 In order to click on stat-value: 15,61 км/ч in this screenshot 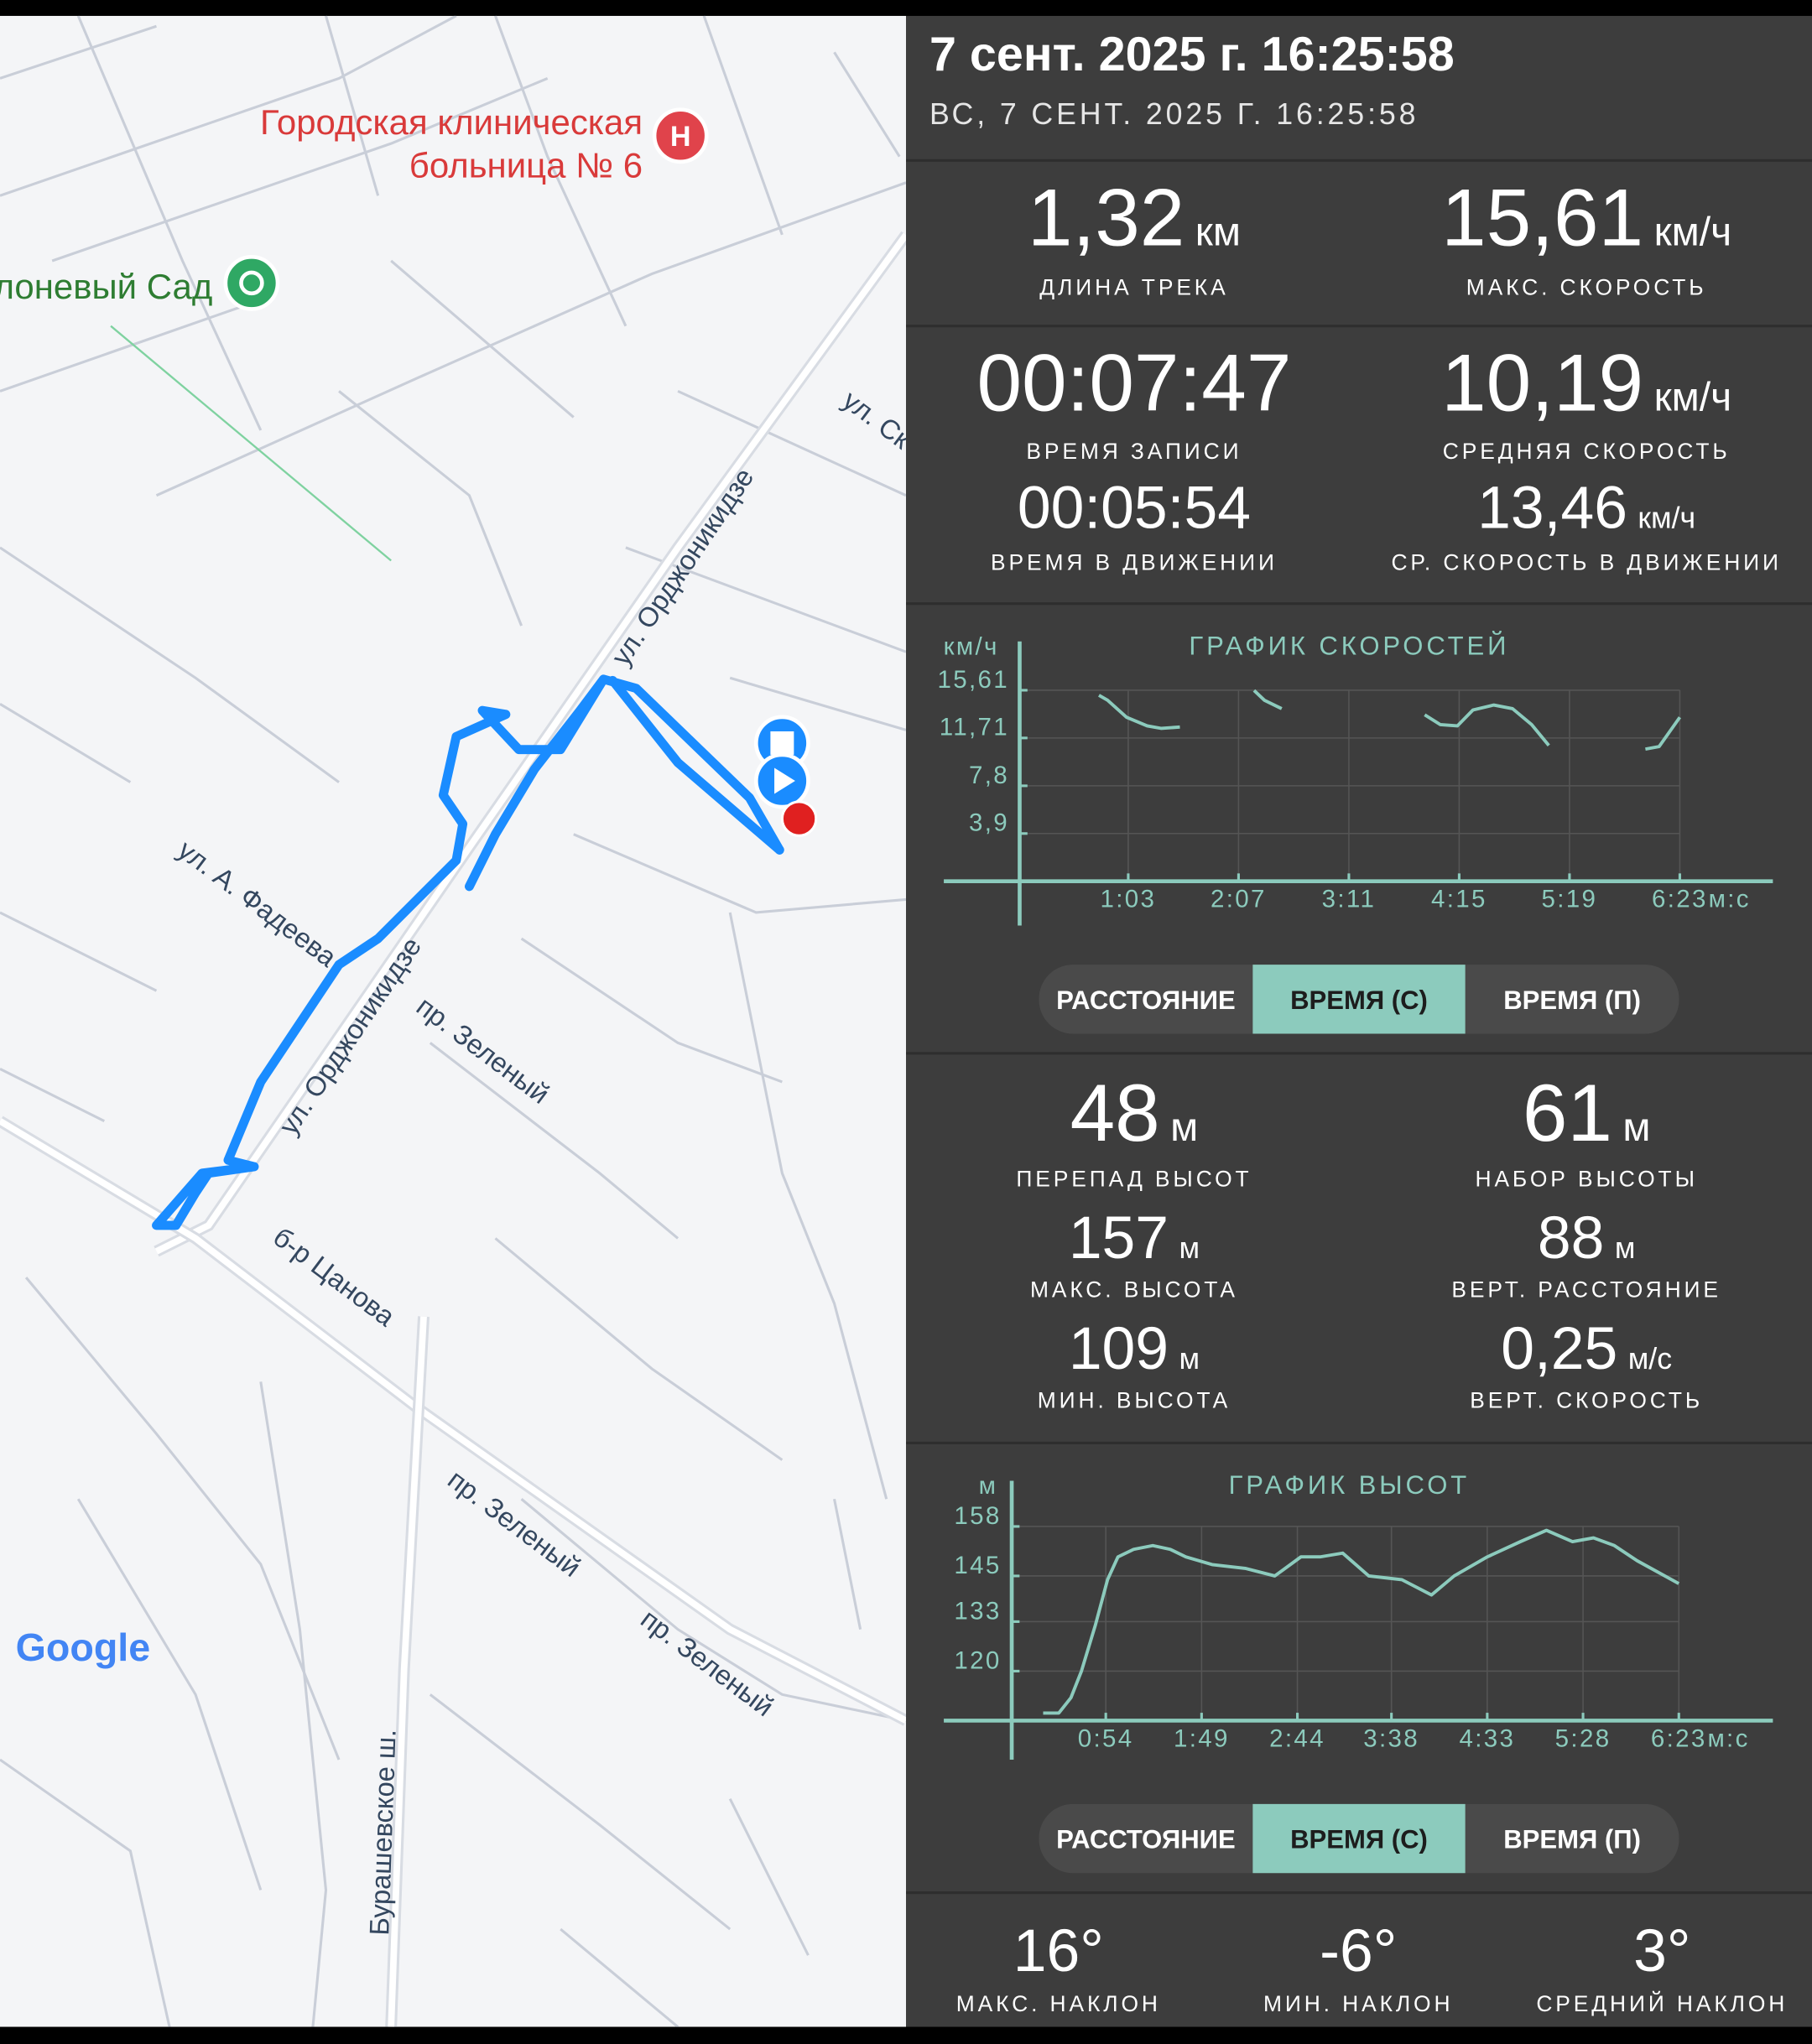, I will do `click(1586, 218)`.